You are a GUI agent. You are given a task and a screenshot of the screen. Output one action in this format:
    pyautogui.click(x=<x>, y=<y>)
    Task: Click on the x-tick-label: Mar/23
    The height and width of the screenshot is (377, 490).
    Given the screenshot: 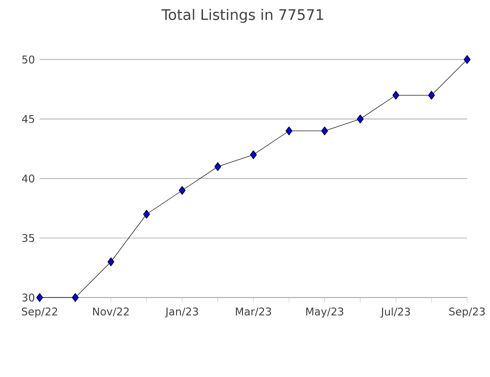 What is the action you would take?
    pyautogui.click(x=254, y=312)
    